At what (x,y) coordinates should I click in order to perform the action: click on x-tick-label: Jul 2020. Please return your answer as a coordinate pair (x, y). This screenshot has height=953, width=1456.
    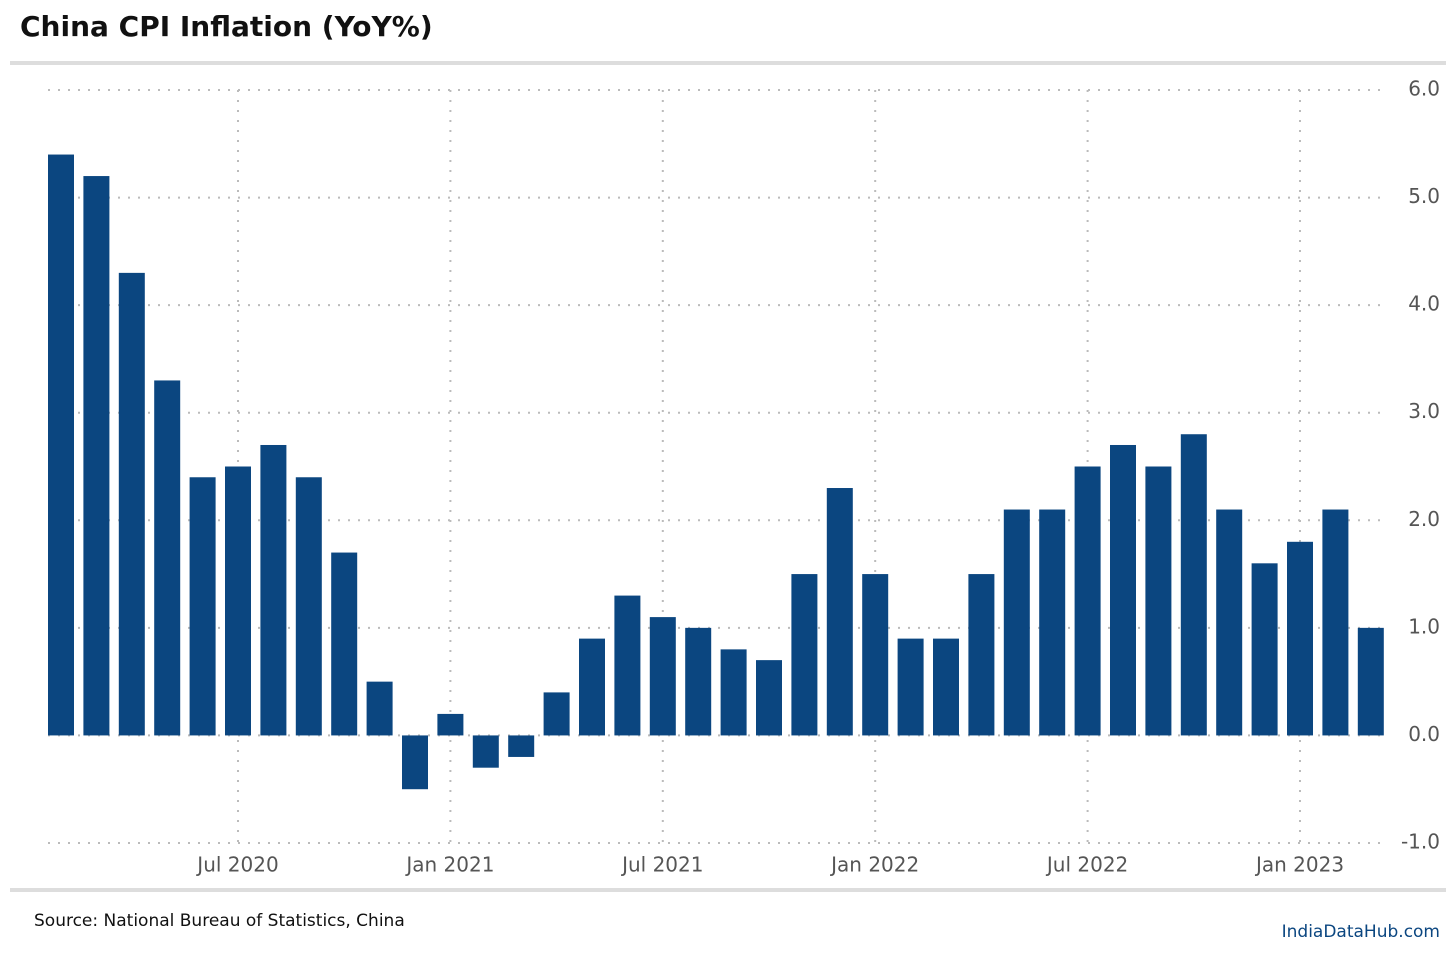
    Looking at the image, I should click on (236, 865).